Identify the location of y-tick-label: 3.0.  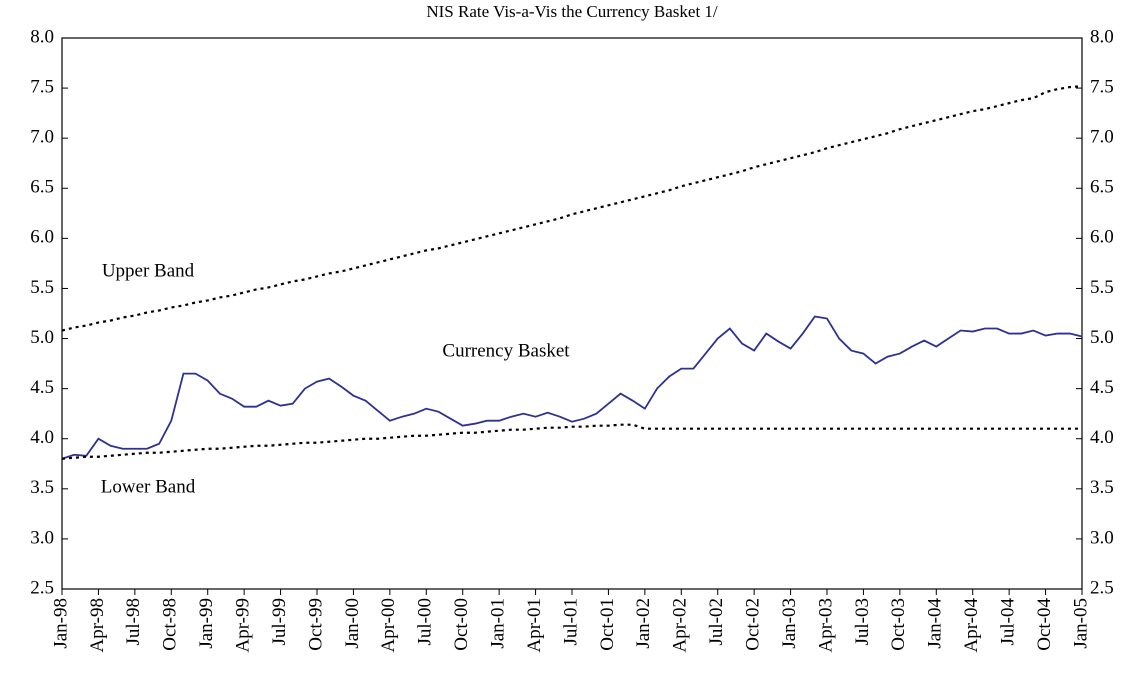
(42, 537).